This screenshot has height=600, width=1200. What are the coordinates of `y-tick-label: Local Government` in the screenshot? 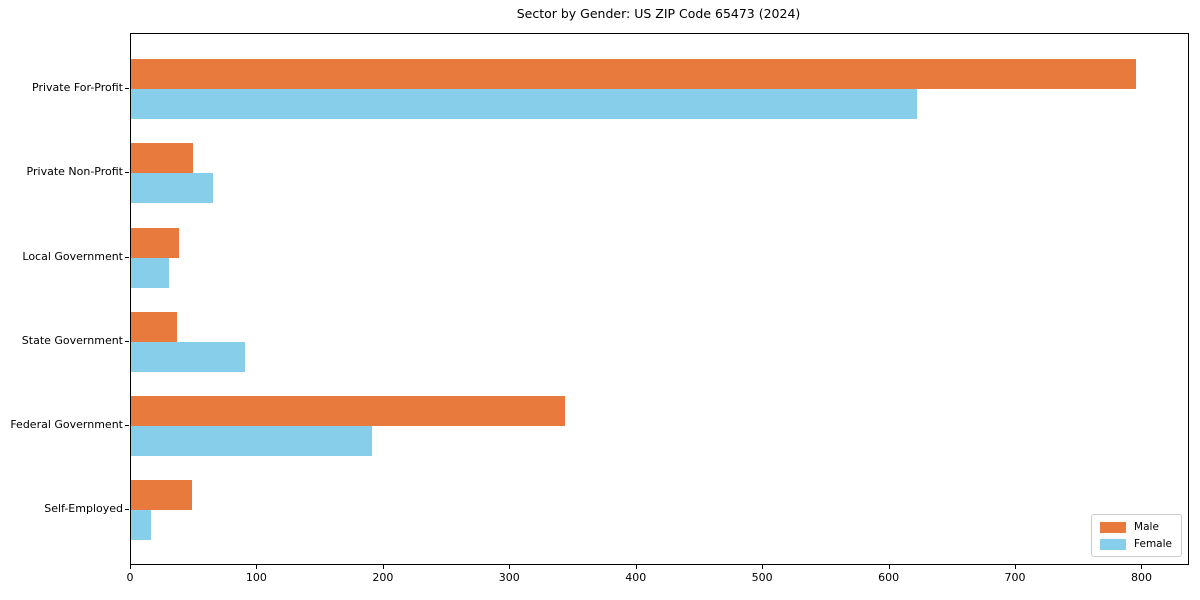 It's located at (72, 256).